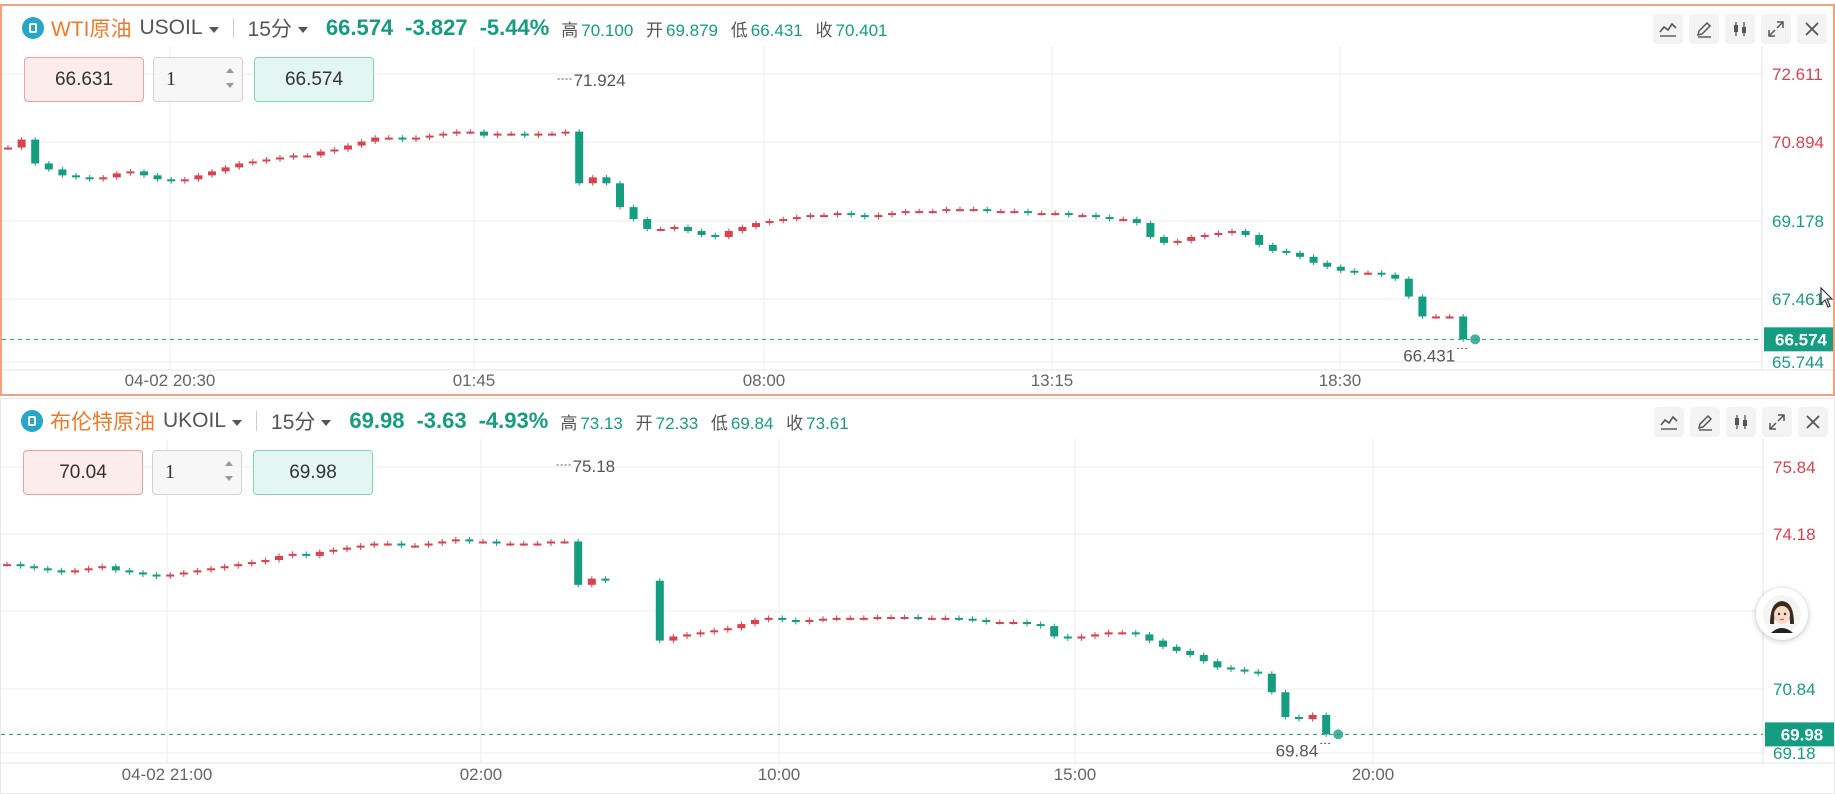 The image size is (1835, 794). Describe the element at coordinates (83, 472) in the screenshot. I see `sell-button: 70.04` at that location.